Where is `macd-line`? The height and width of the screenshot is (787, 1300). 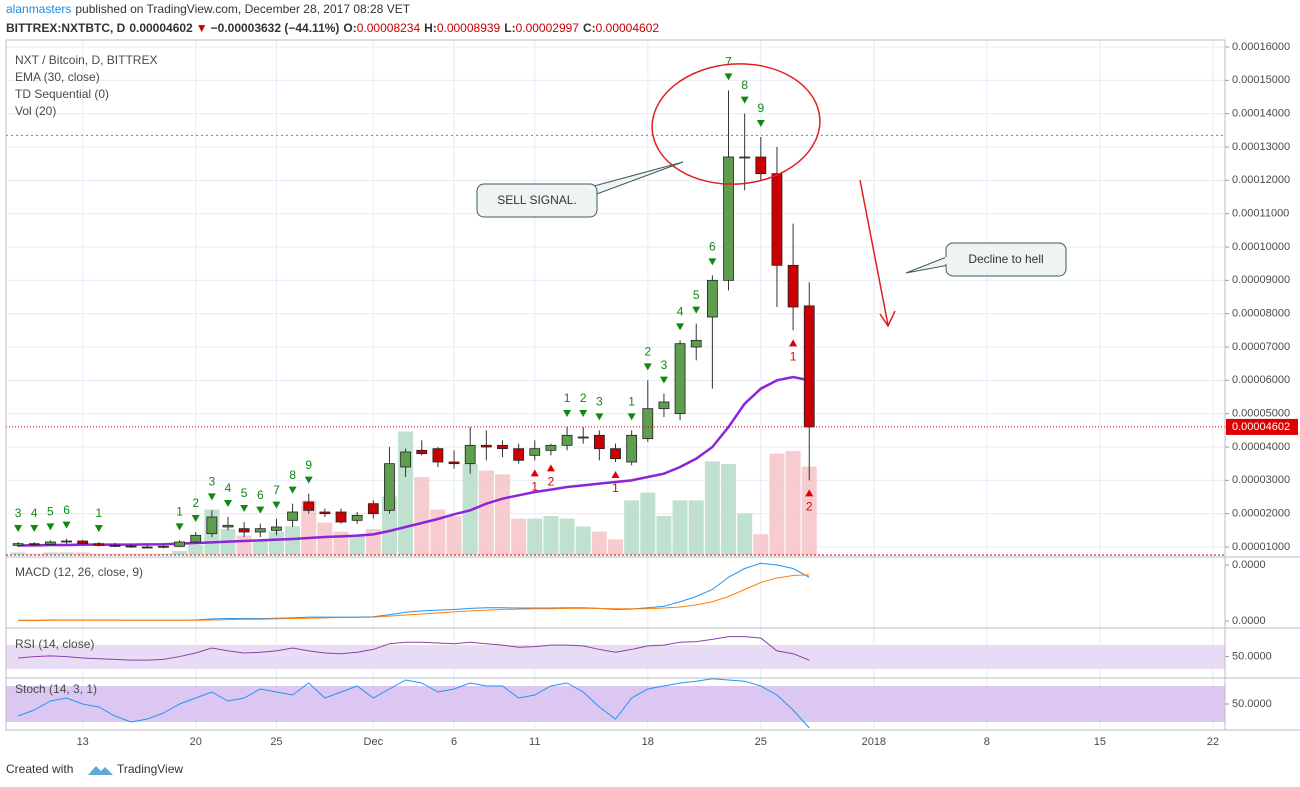 macd-line is located at coordinates (414, 598).